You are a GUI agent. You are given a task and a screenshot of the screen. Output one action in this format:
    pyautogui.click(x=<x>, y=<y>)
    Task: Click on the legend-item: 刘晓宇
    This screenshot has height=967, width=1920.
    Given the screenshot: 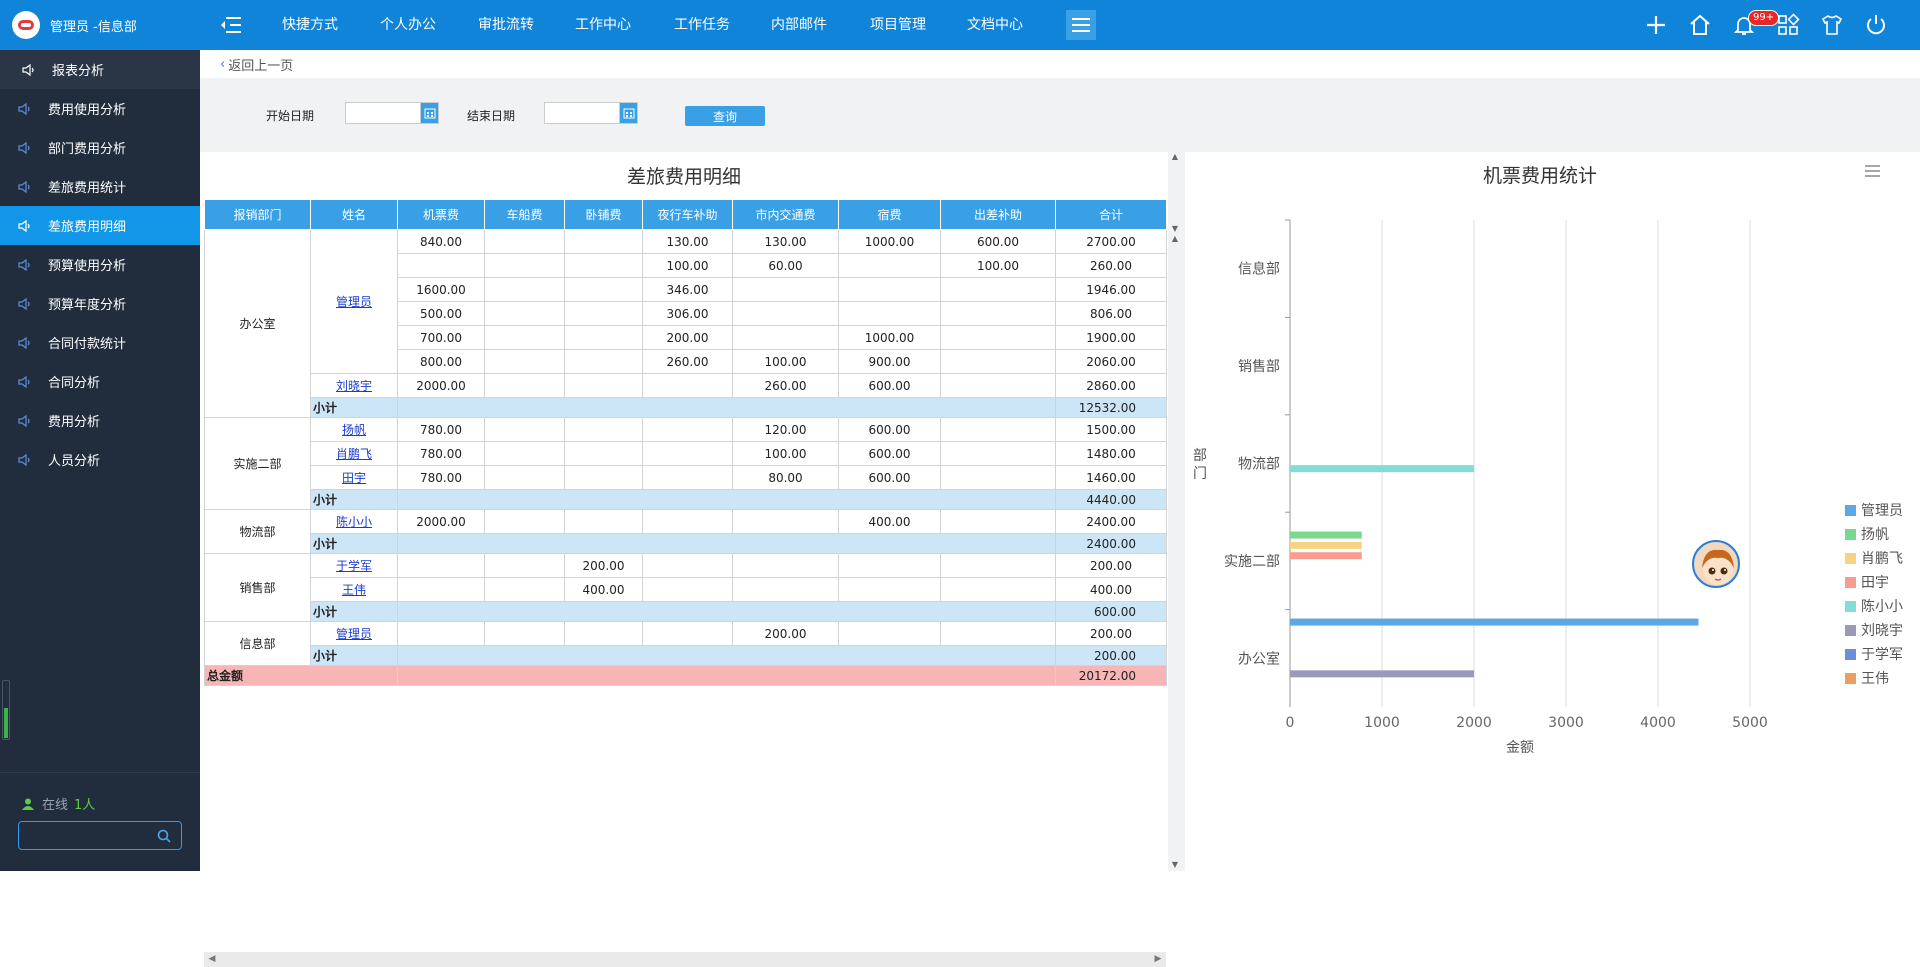 What is the action you would take?
    pyautogui.click(x=1874, y=630)
    